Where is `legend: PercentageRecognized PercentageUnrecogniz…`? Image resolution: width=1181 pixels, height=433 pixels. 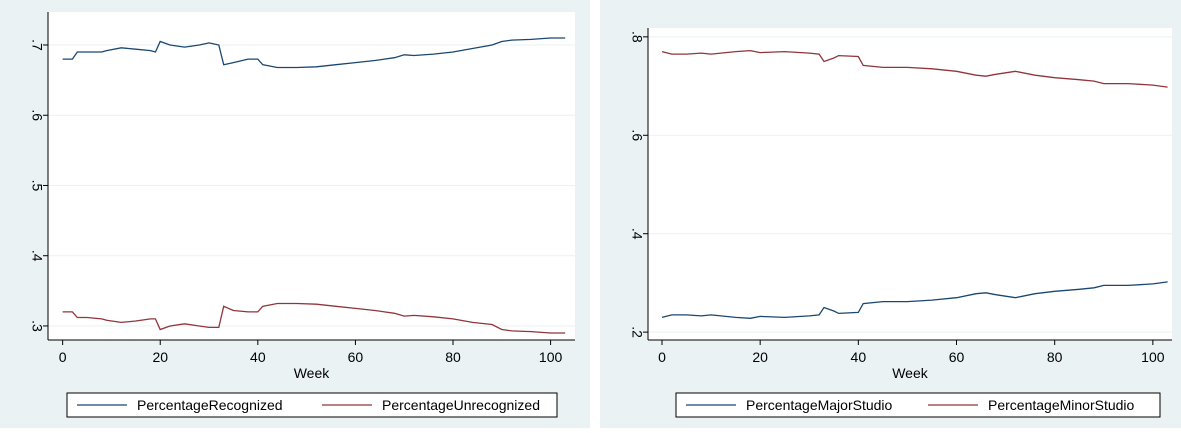
legend: PercentageRecognized PercentageUnrecogniz… is located at coordinates (312, 405).